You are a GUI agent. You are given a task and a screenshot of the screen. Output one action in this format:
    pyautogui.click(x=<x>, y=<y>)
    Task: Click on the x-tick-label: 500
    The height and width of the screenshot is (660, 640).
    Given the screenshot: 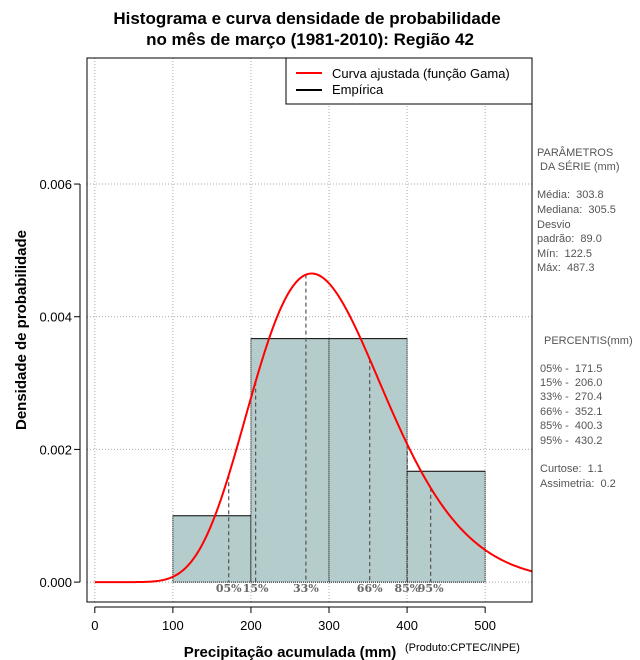 What is the action you would take?
    pyautogui.click(x=485, y=625)
    